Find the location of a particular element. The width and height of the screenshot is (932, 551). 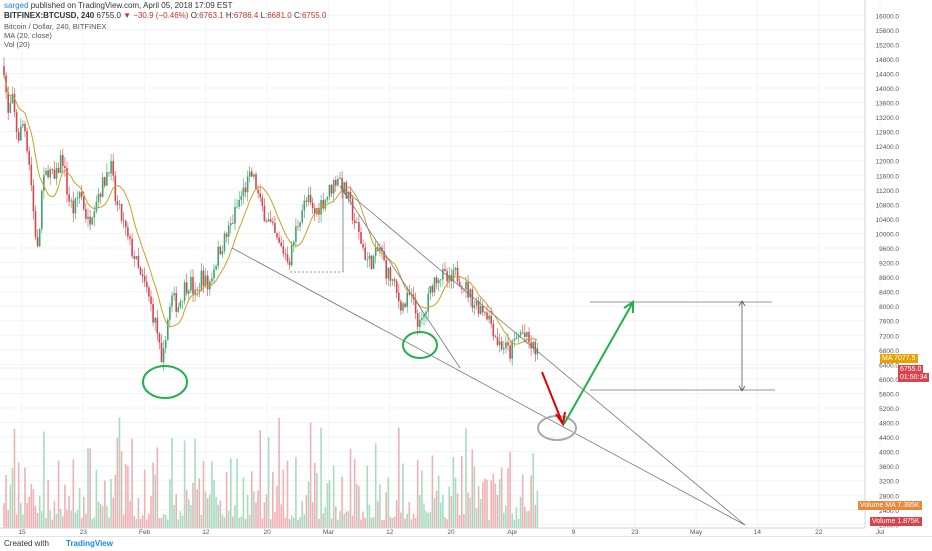

volume-indicator-label: Vol (20) is located at coordinates (17, 44).